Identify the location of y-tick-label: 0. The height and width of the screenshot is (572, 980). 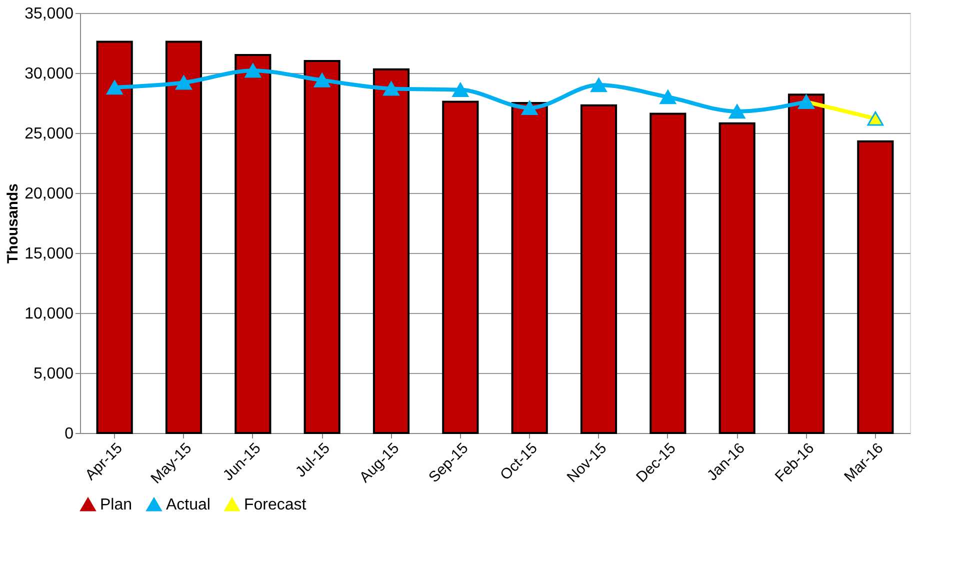
(69, 434).